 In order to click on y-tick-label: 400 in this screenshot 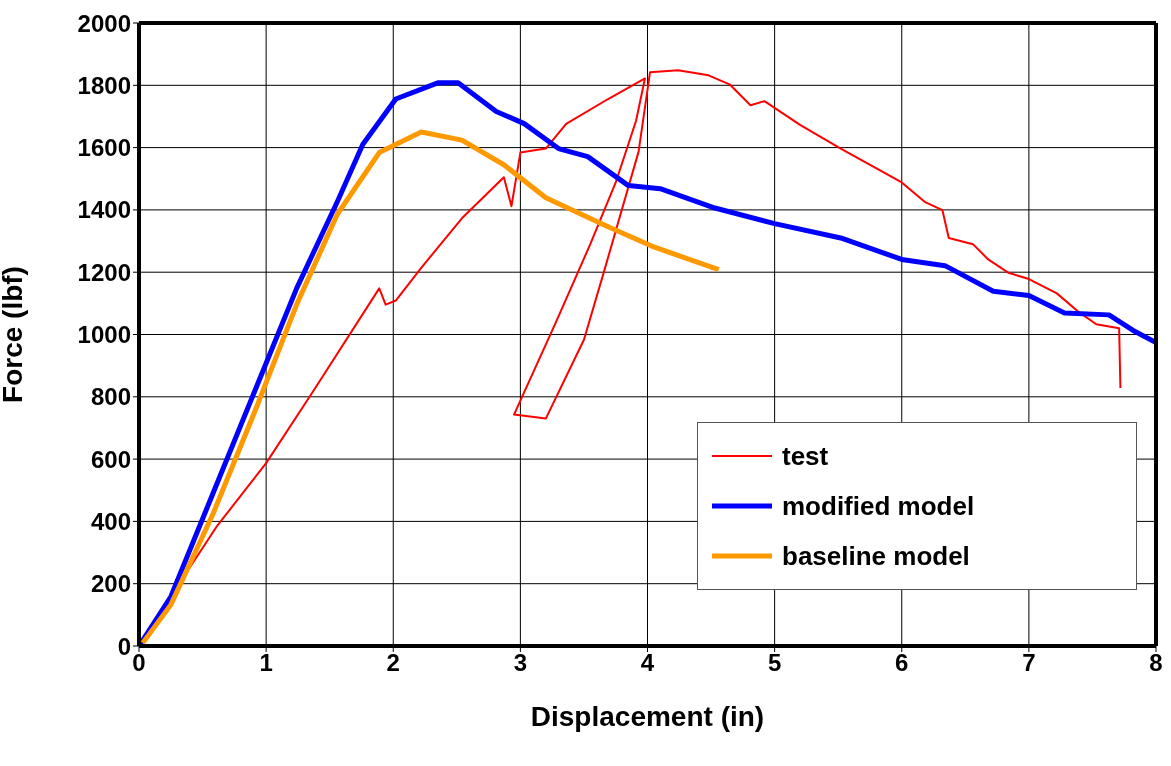, I will do `click(110, 521)`.